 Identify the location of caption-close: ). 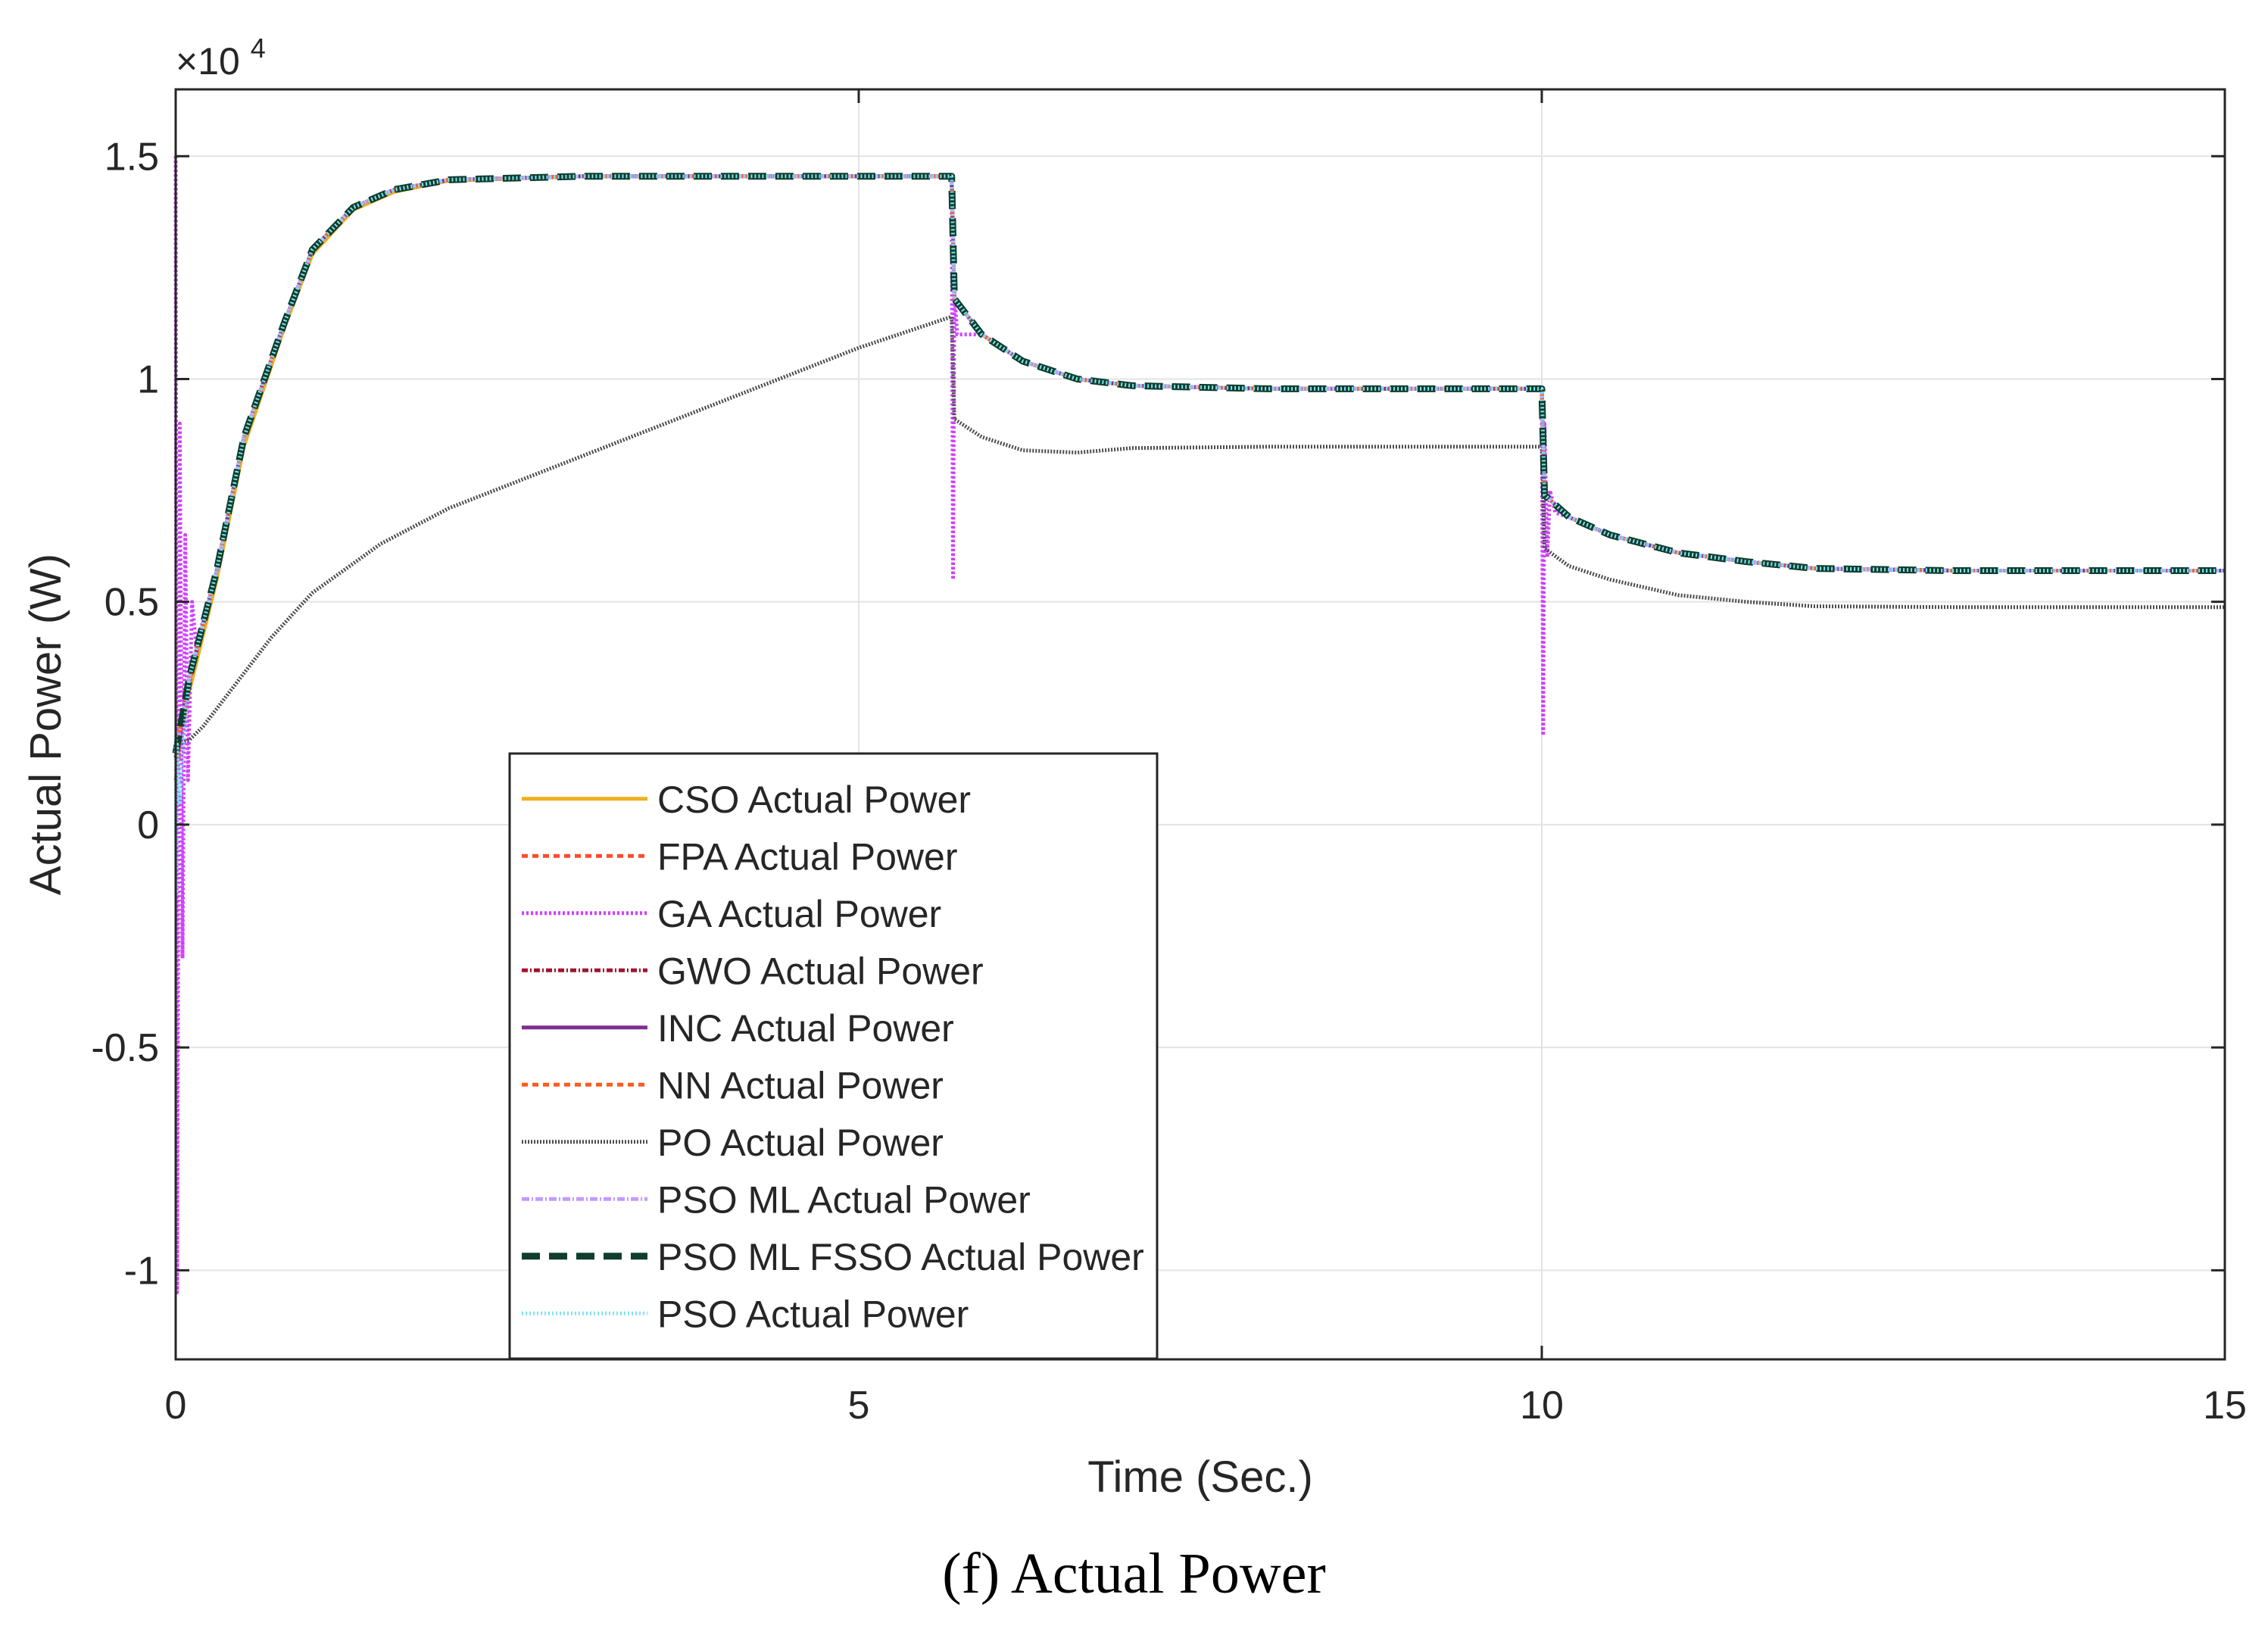
(990, 1574).